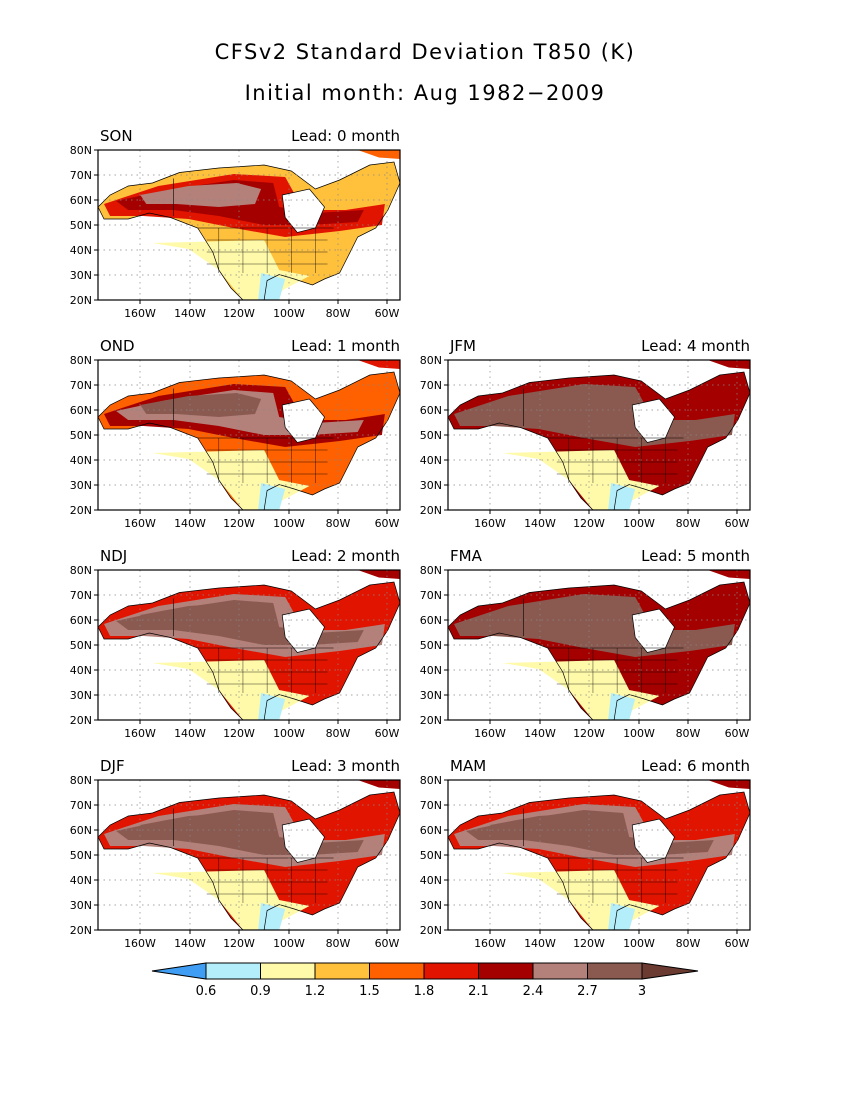  I want to click on panel-lead-label: Lead: 1 month, so click(345, 346).